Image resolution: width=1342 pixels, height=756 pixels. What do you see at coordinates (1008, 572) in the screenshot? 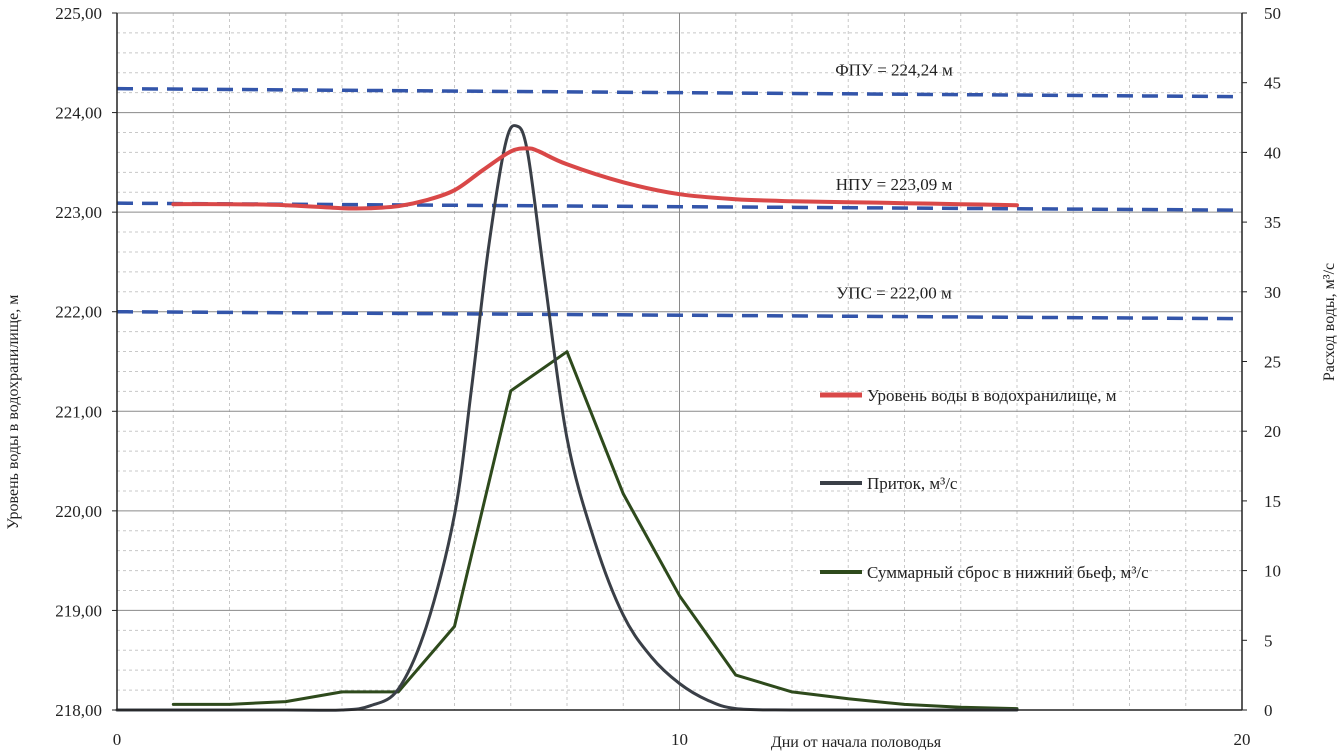
I see `legend-label-2: Суммарный сброс в нижний бьеф, м³/с` at bounding box center [1008, 572].